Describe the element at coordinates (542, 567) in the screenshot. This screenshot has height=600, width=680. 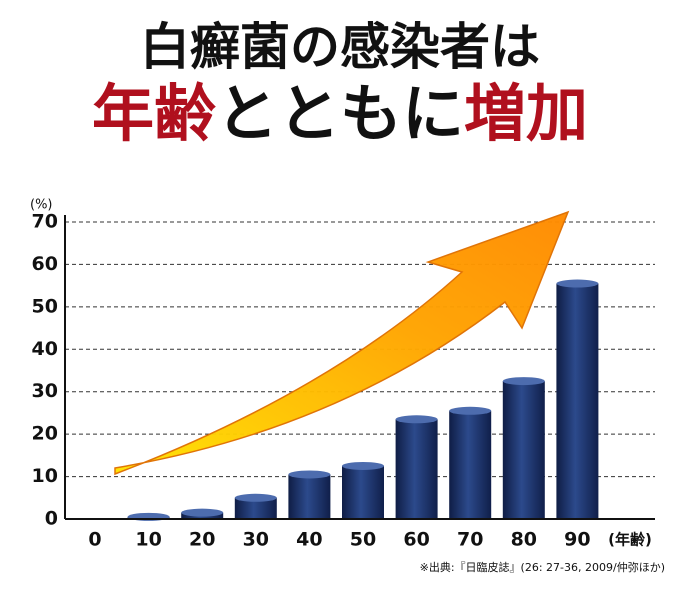
I see `source-note: ※出典:『日臨皮誌』(26: 27-36, 2009/仲弥ほか)` at that location.